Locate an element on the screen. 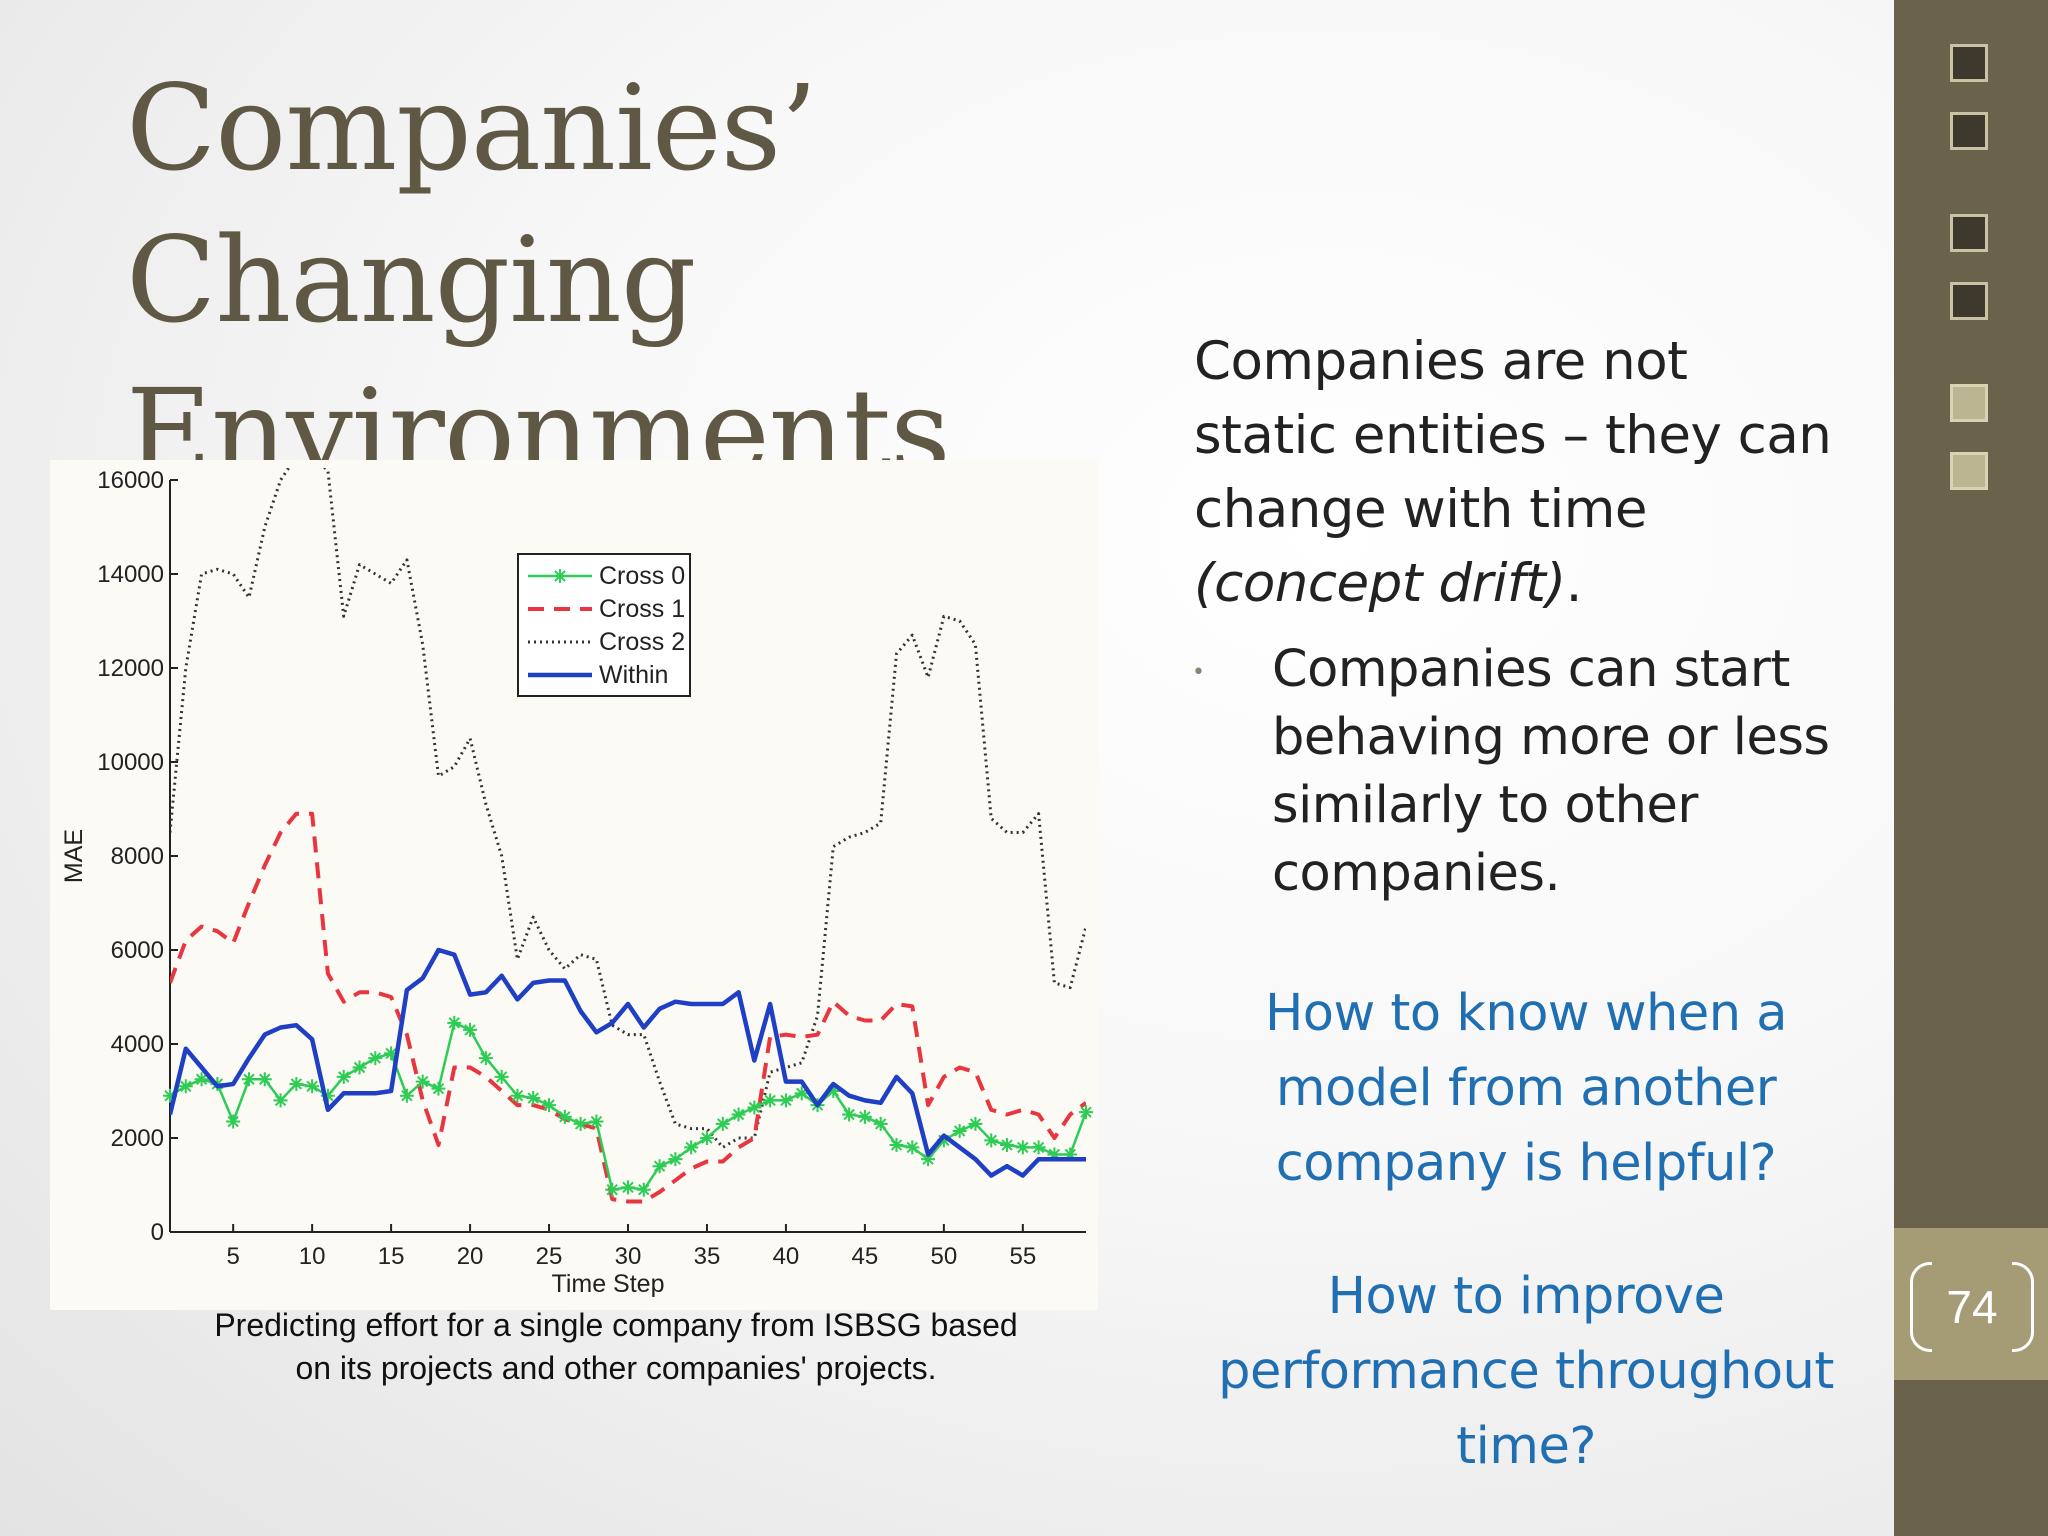 Image resolution: width=2048 pixels, height=1536 pixels. y-tick-label: 6000 is located at coordinates (137, 950).